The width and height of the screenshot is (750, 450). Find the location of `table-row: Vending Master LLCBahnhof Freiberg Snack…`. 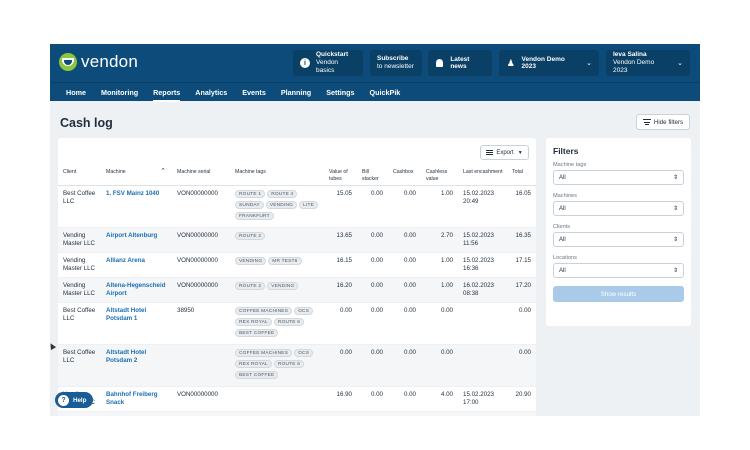

table-row: Vending Master LLCBahnhof Freiberg Snack… is located at coordinates (297, 399).